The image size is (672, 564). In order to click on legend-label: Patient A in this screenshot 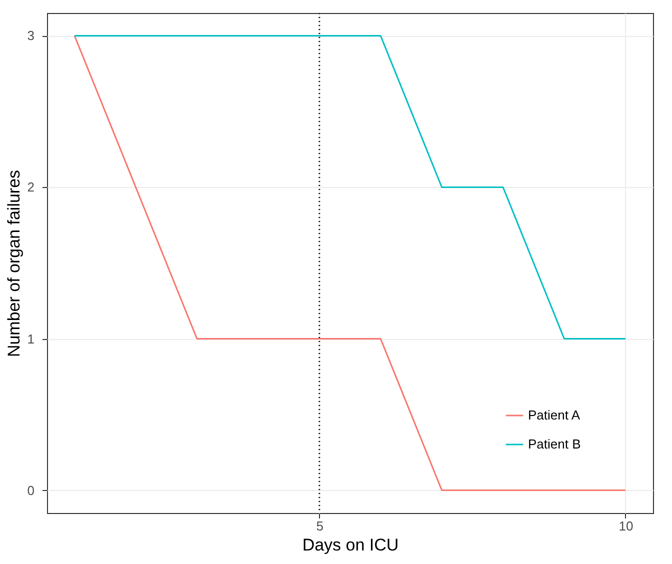, I will do `click(554, 415)`.